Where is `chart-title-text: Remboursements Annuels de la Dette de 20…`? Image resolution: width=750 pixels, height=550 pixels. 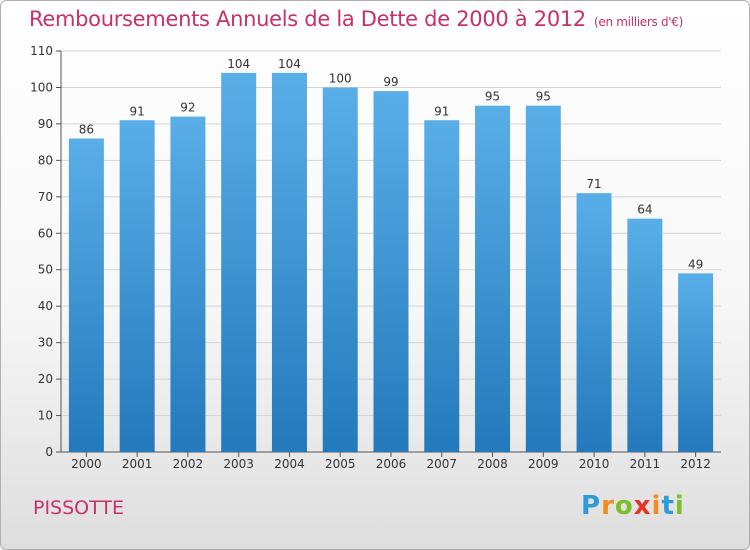
chart-title-text: Remboursements Annuels de la Dette de 20… is located at coordinates (307, 19).